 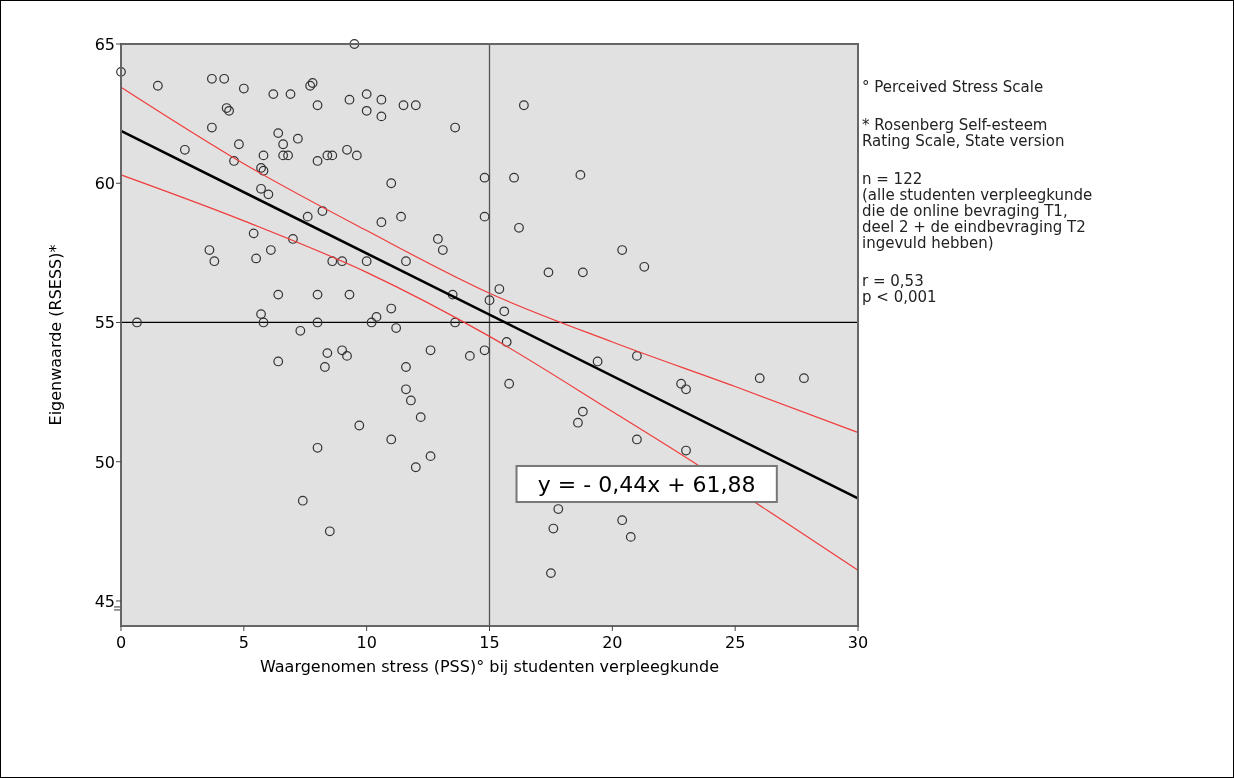 I want to click on text: r = 0,53 p < 0,001, so click(x=899, y=289).